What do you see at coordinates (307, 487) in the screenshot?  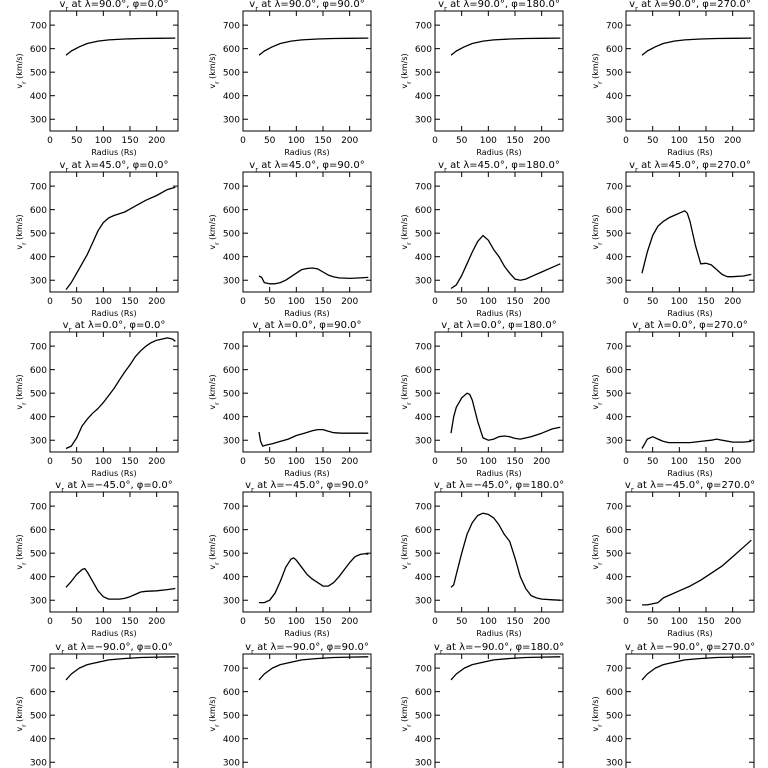 I see `chart-title: vr at λ=−45.0°, φ=90.0°` at bounding box center [307, 487].